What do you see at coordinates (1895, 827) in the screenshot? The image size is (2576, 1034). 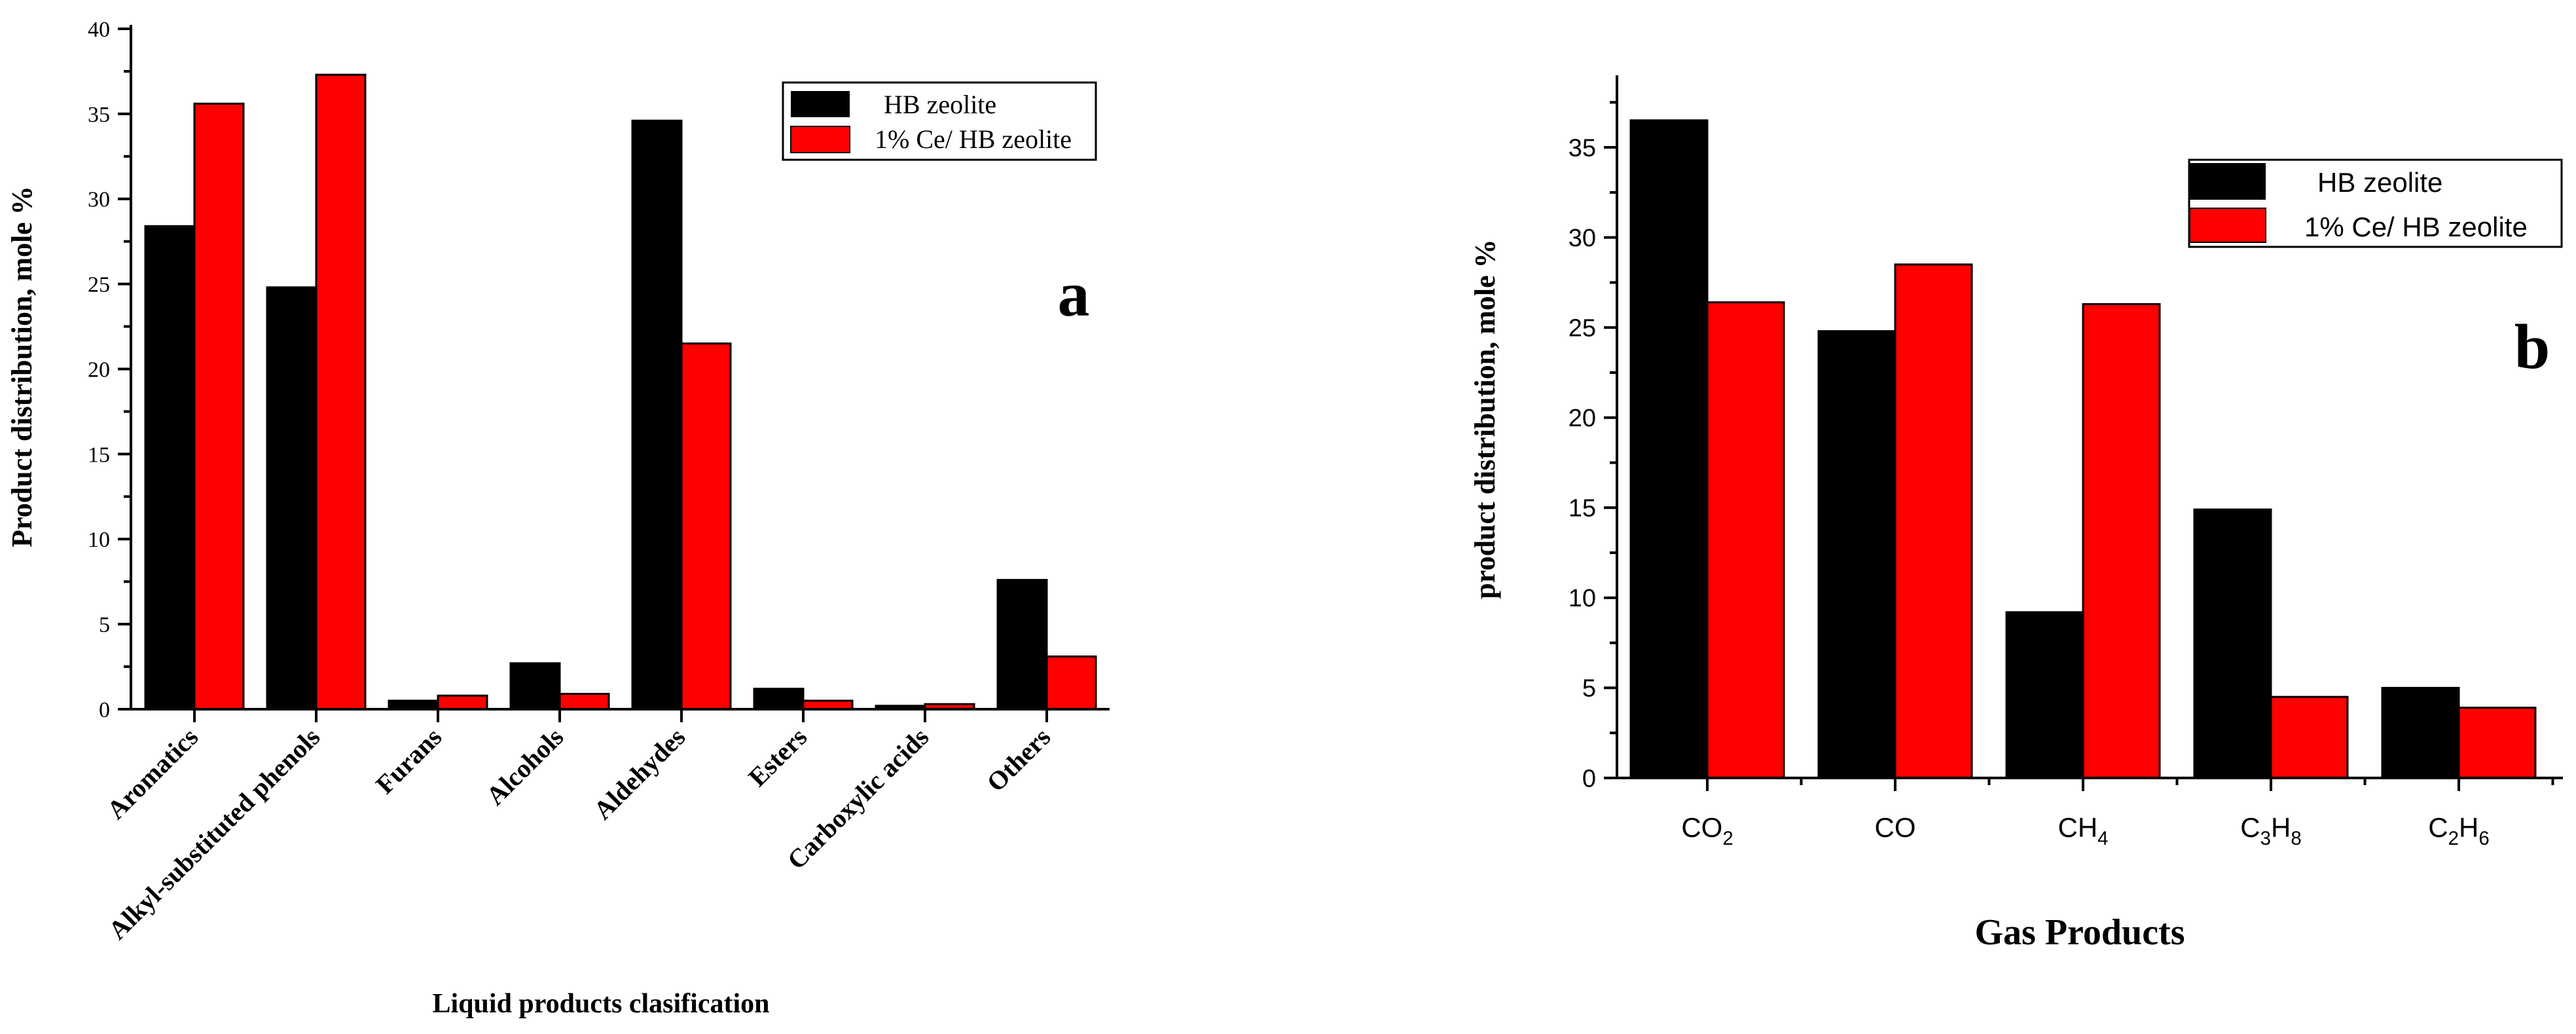 I see `x-tick-label: CO` at bounding box center [1895, 827].